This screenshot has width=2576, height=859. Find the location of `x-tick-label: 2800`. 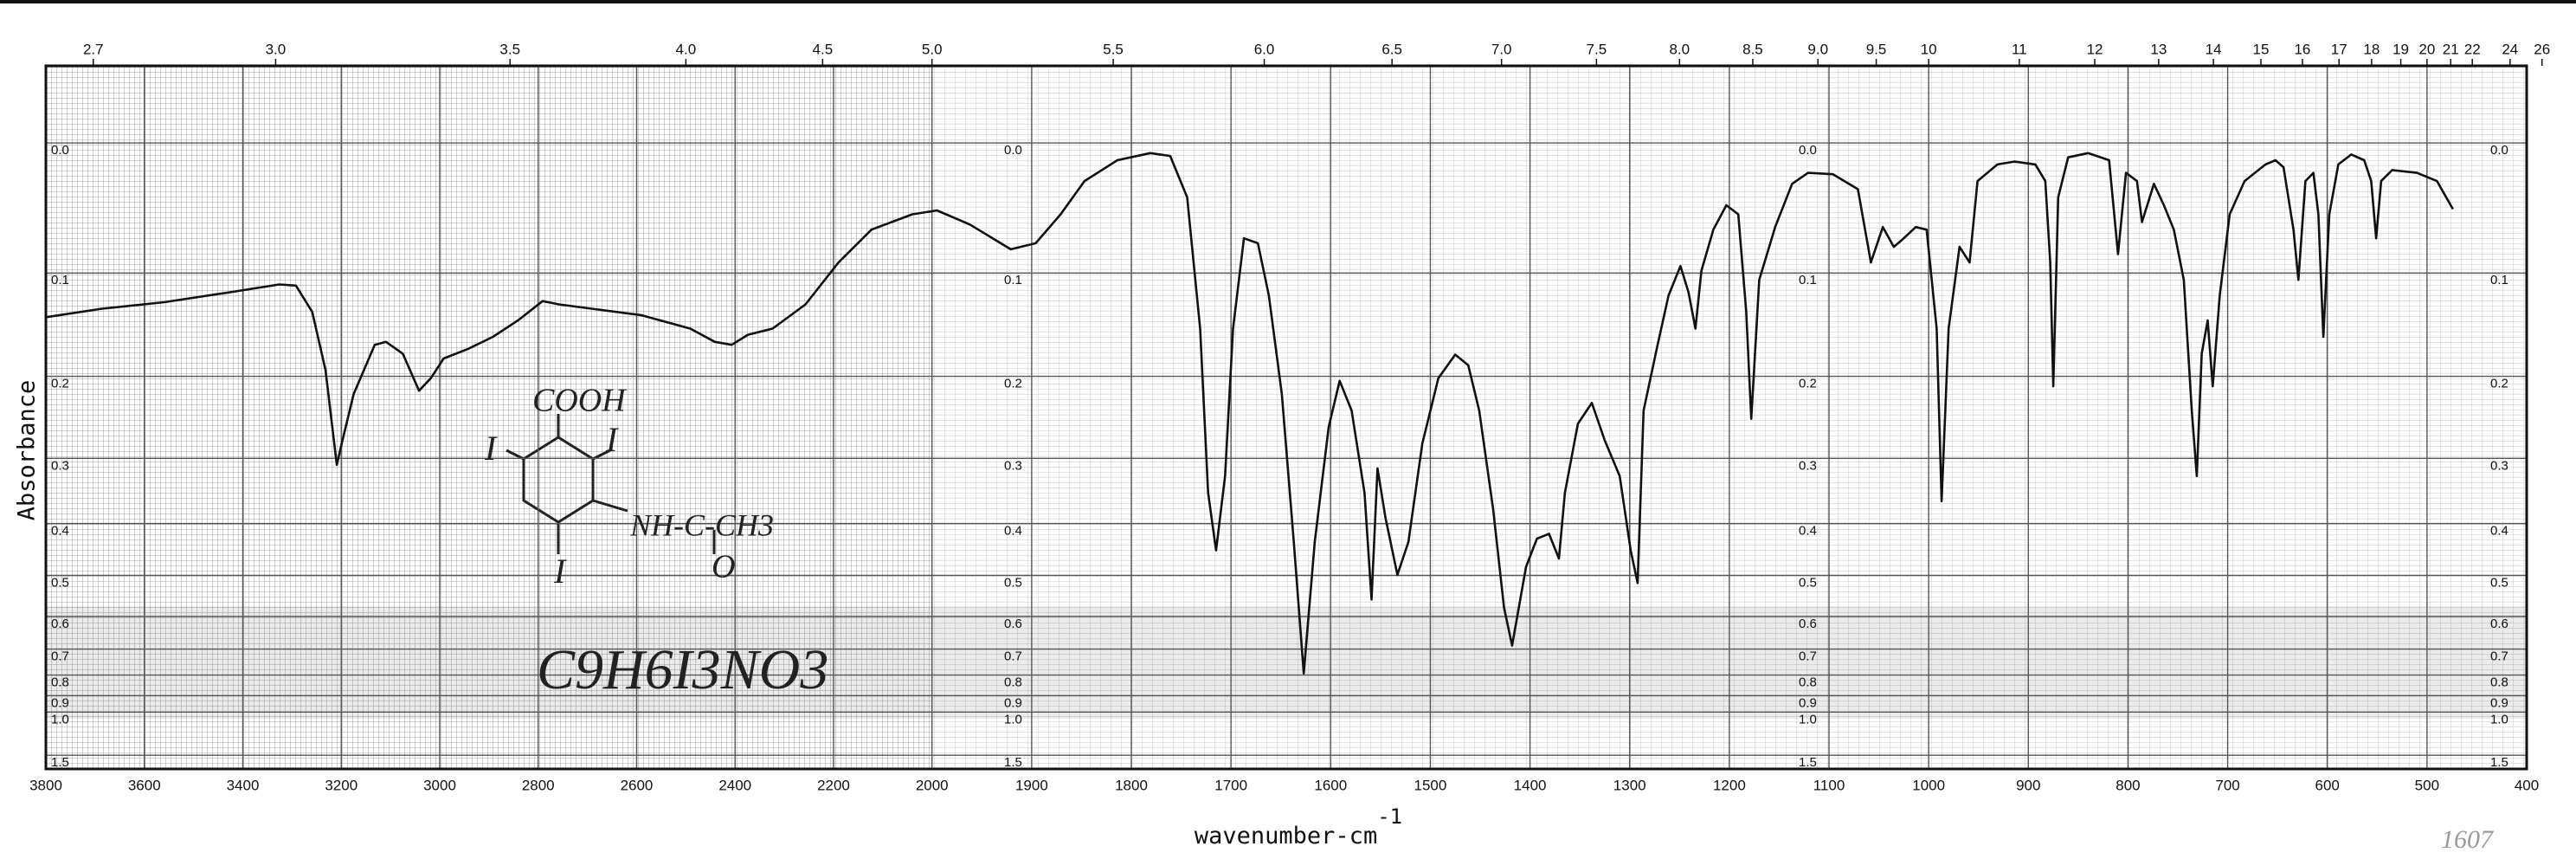

x-tick-label: 2800 is located at coordinates (538, 785).